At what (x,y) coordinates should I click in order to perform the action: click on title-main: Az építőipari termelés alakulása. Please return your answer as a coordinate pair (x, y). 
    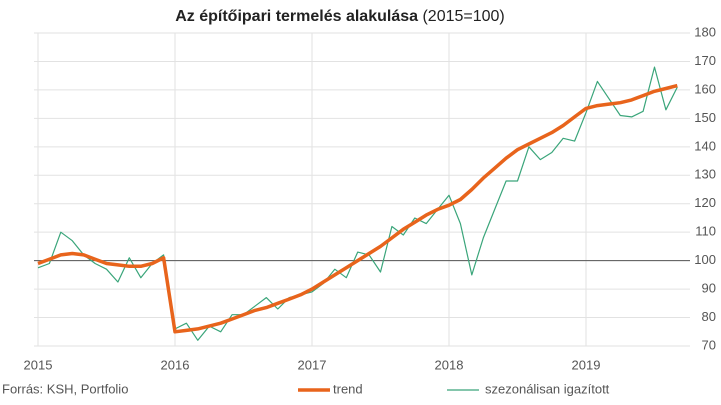
    Looking at the image, I should click on (296, 16).